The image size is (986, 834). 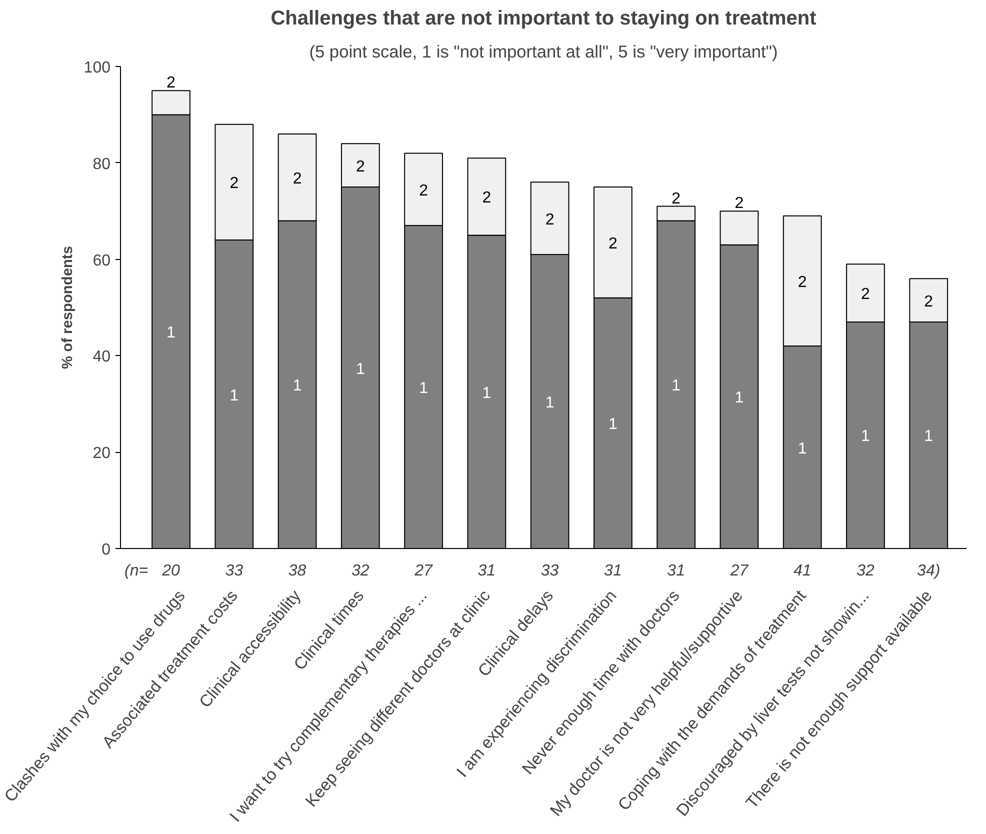 What do you see at coordinates (297, 386) in the screenshot?
I see `series-label: 1` at bounding box center [297, 386].